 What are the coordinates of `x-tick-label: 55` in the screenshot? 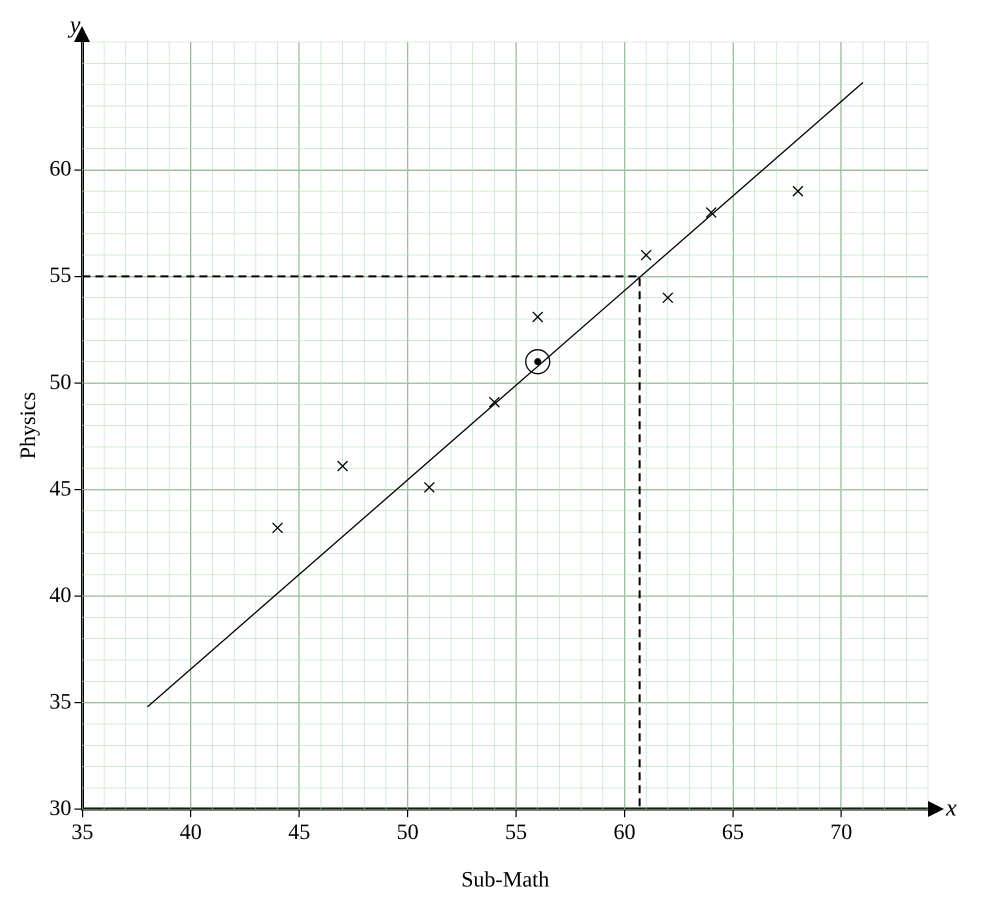 It's located at (516, 831).